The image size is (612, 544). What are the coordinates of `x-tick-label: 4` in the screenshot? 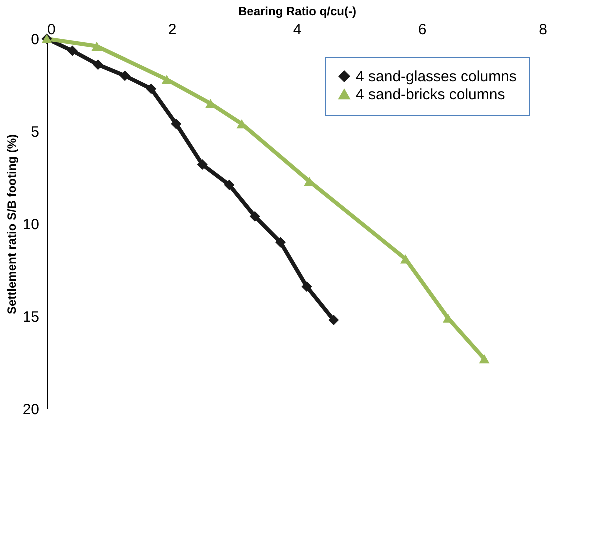 It's located at (297, 30).